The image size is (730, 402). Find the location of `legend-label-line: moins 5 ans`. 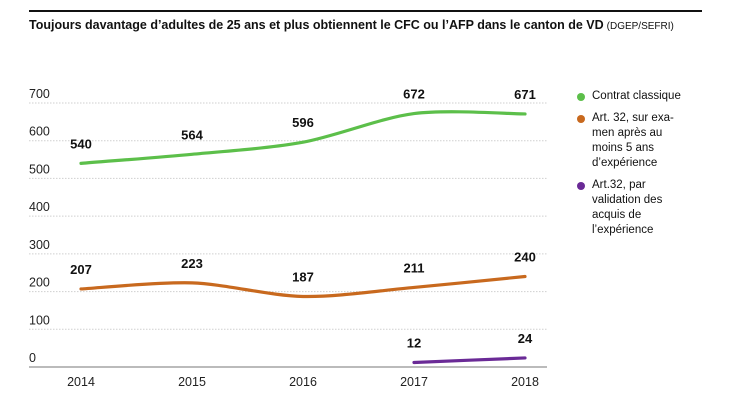

legend-label-line: moins 5 ans is located at coordinates (623, 148).